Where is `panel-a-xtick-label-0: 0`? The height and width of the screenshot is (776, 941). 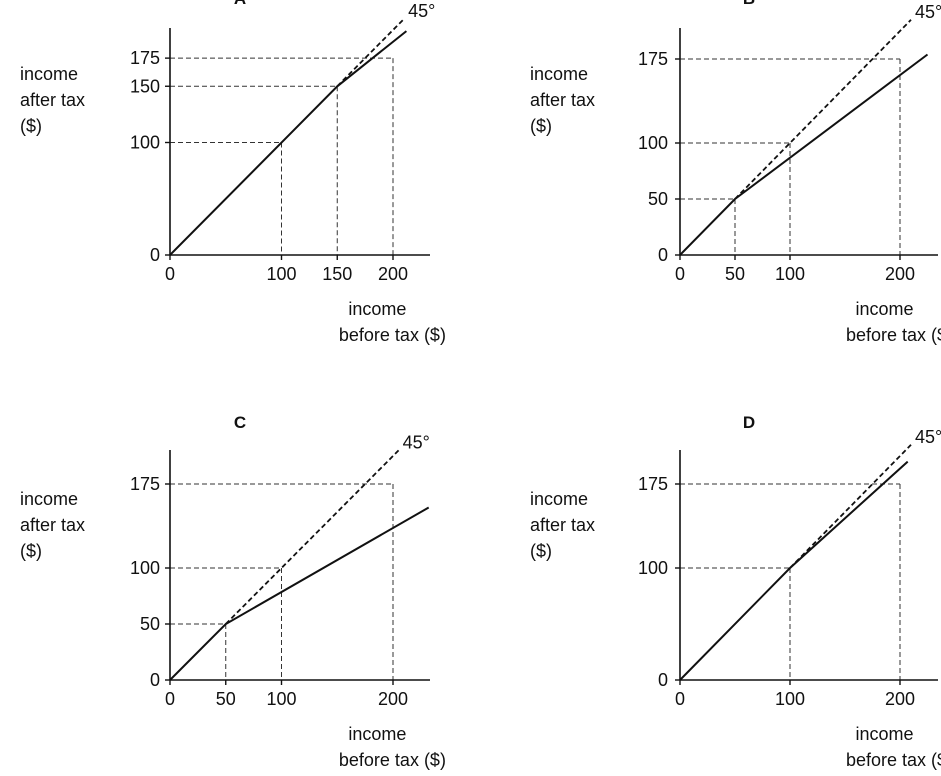
panel-a-xtick-label-0: 0 is located at coordinates (170, 274).